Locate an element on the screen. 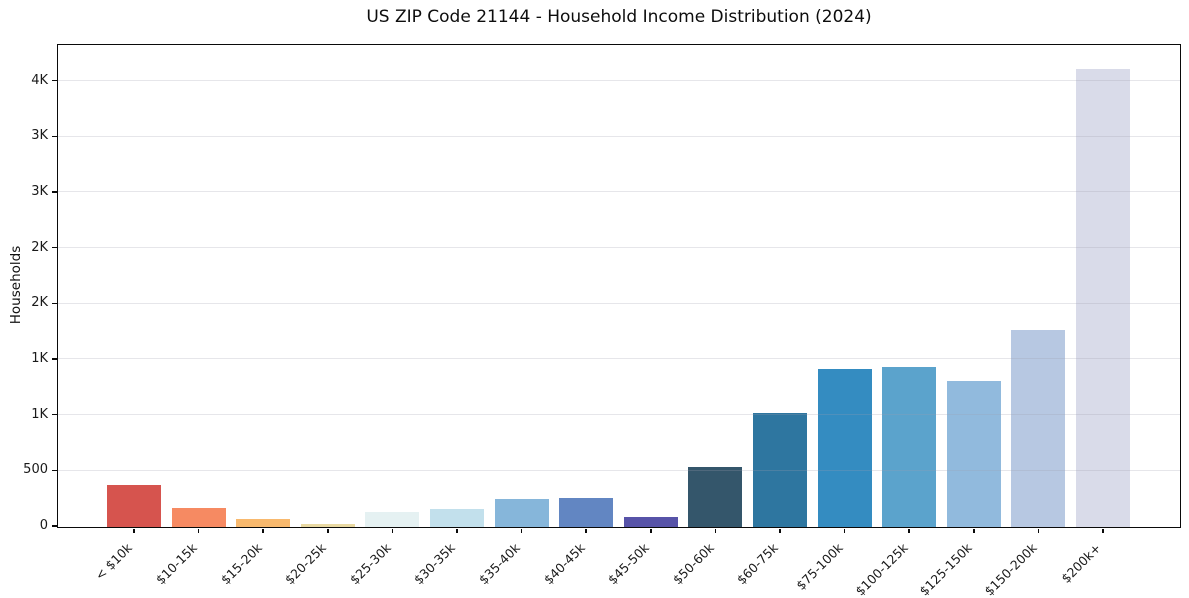 The width and height of the screenshot is (1189, 598). x-tick-label: $200k+ is located at coordinates (1022, 560).